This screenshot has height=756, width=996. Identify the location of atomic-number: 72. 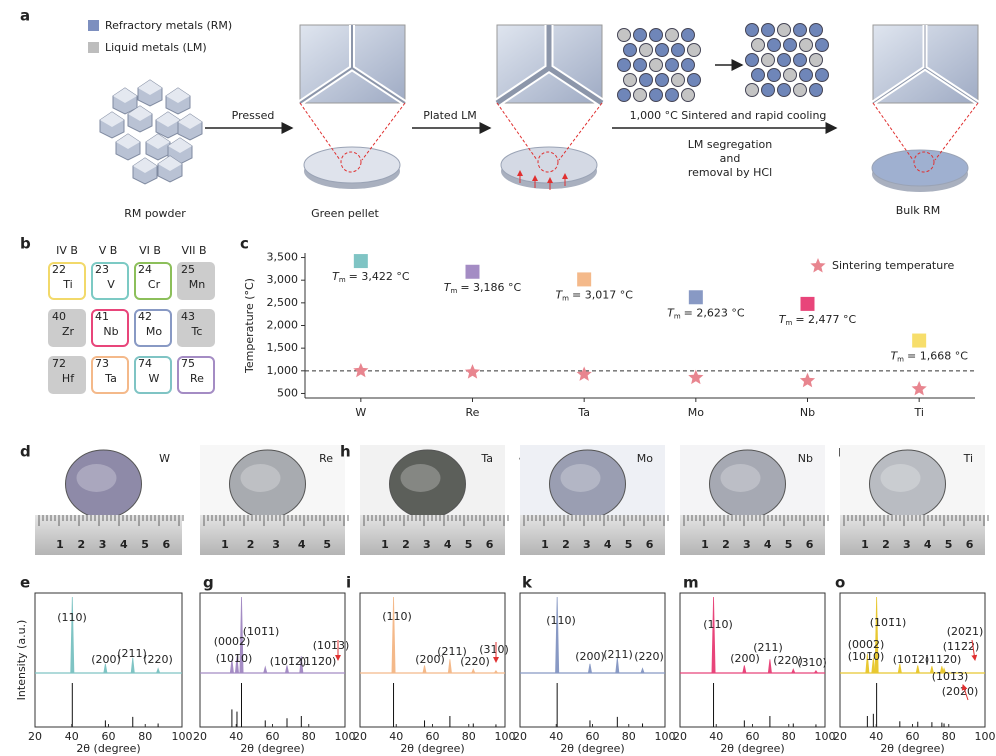
(59, 363).